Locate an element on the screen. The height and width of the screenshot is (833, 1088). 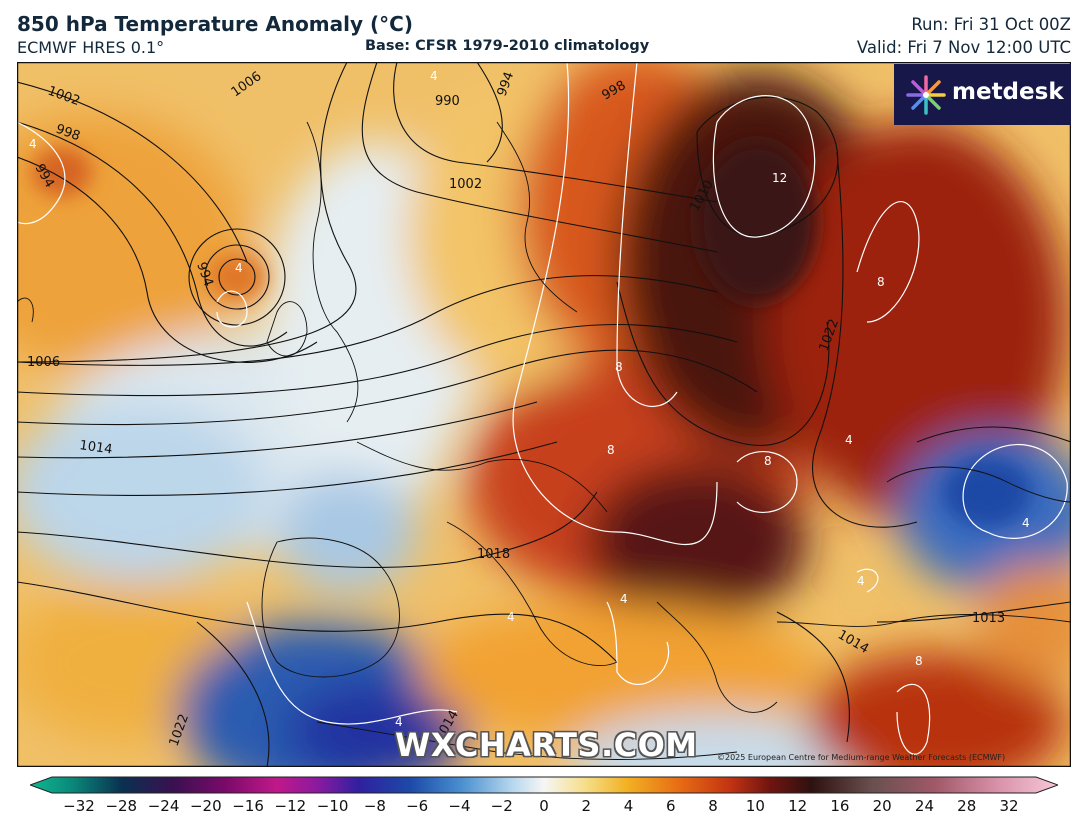
scandinavia-darkest is located at coordinates (757, 222).